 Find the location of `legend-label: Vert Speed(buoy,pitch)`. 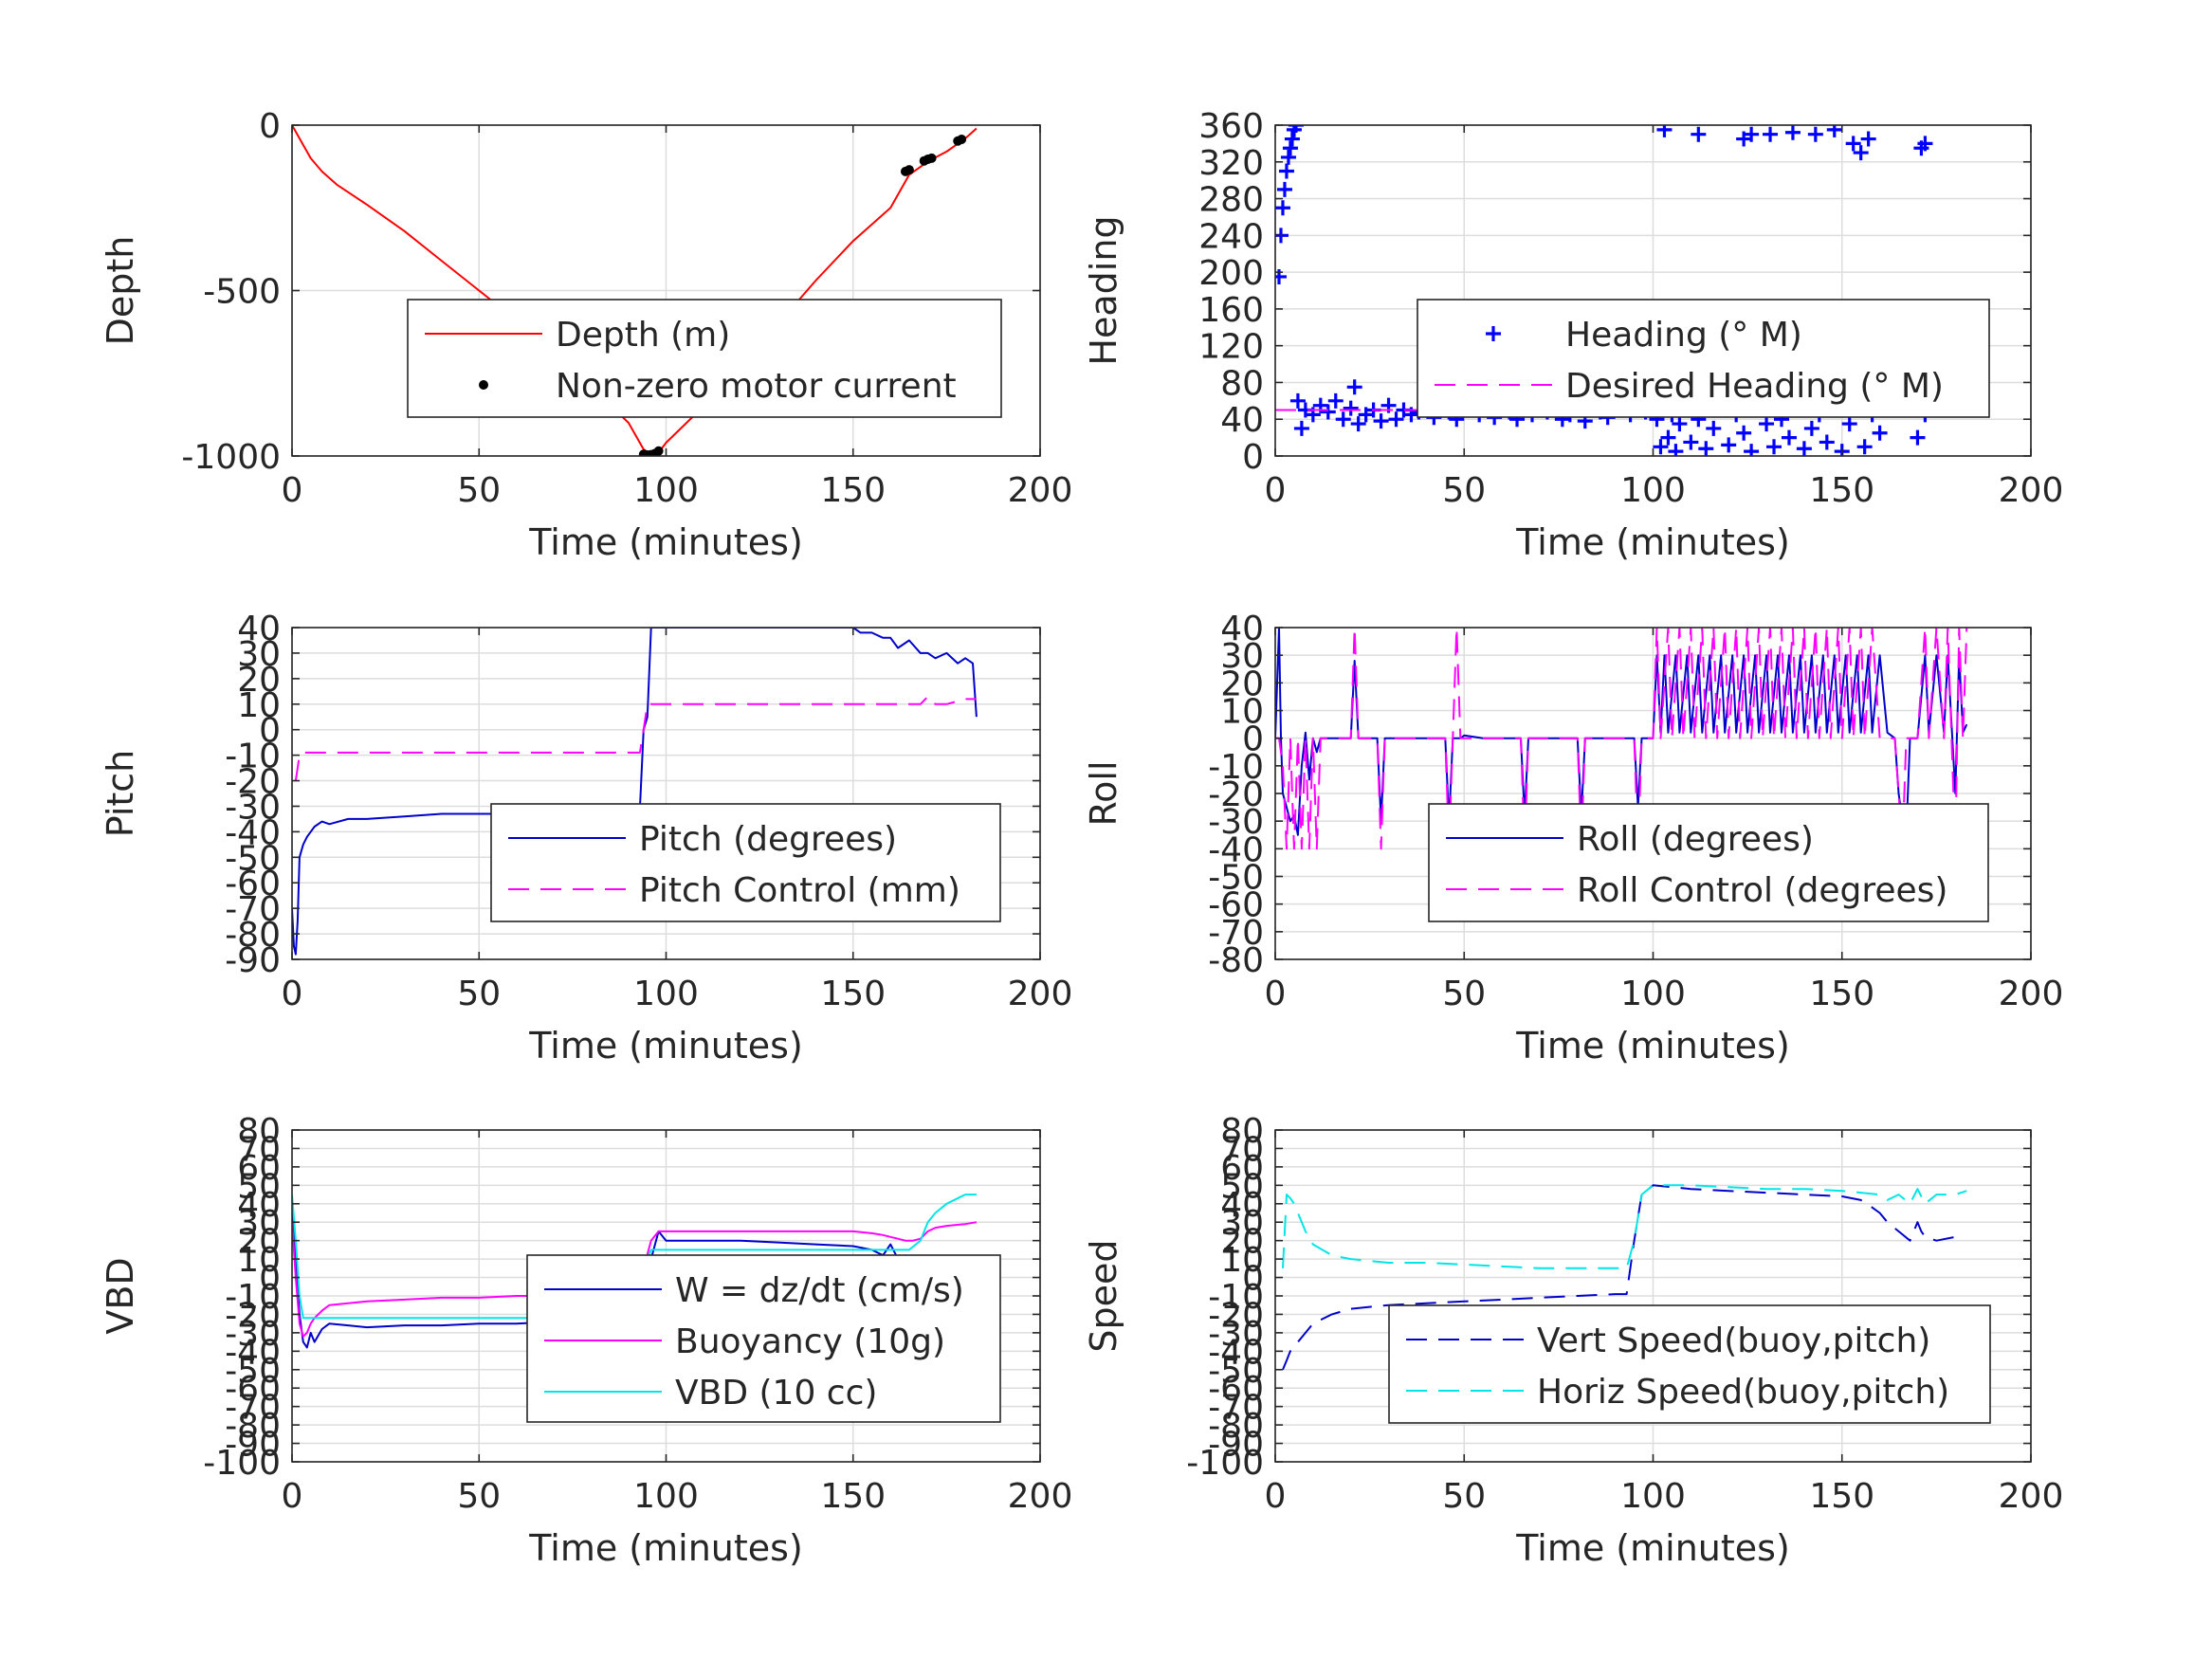

legend-label: Vert Speed(buoy,pitch) is located at coordinates (1733, 1341).